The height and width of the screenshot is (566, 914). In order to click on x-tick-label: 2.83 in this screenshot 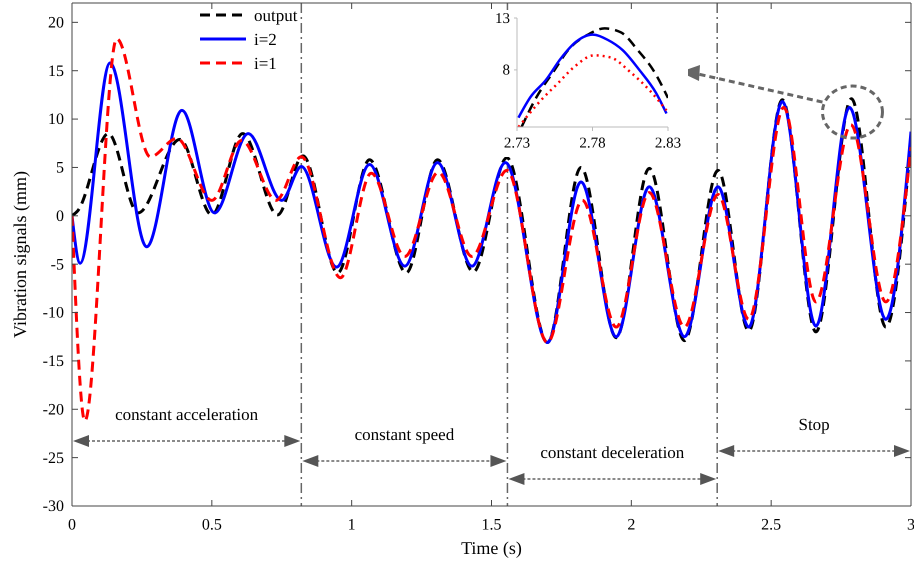, I will do `click(668, 144)`.